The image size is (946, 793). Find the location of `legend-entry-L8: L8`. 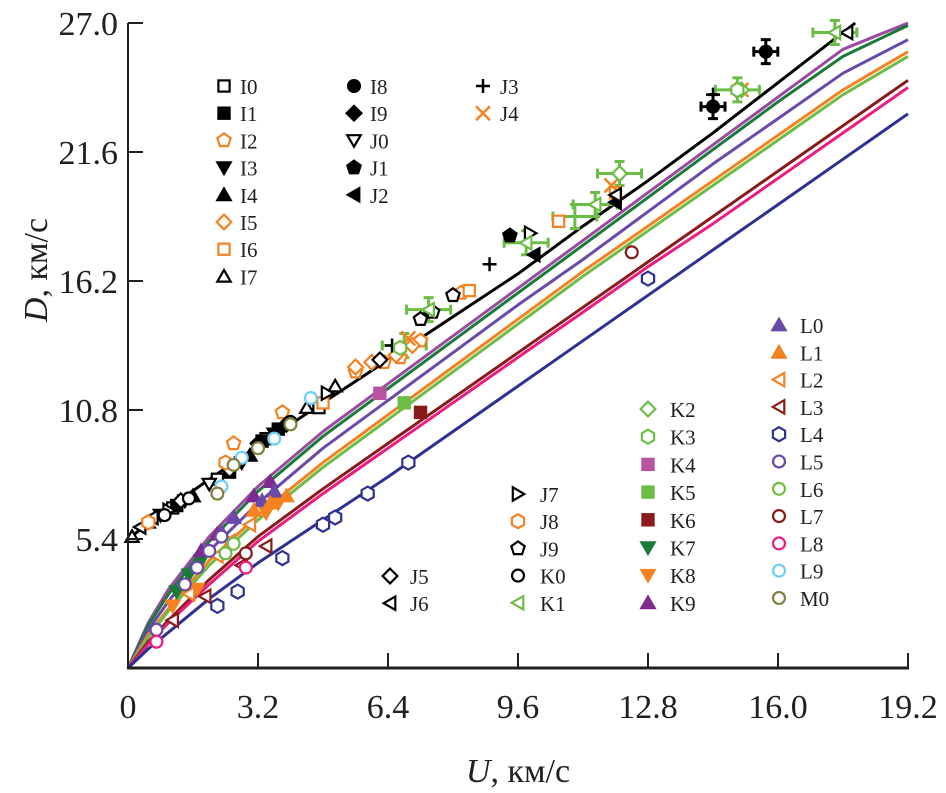

legend-entry-L8: L8 is located at coordinates (797, 544).